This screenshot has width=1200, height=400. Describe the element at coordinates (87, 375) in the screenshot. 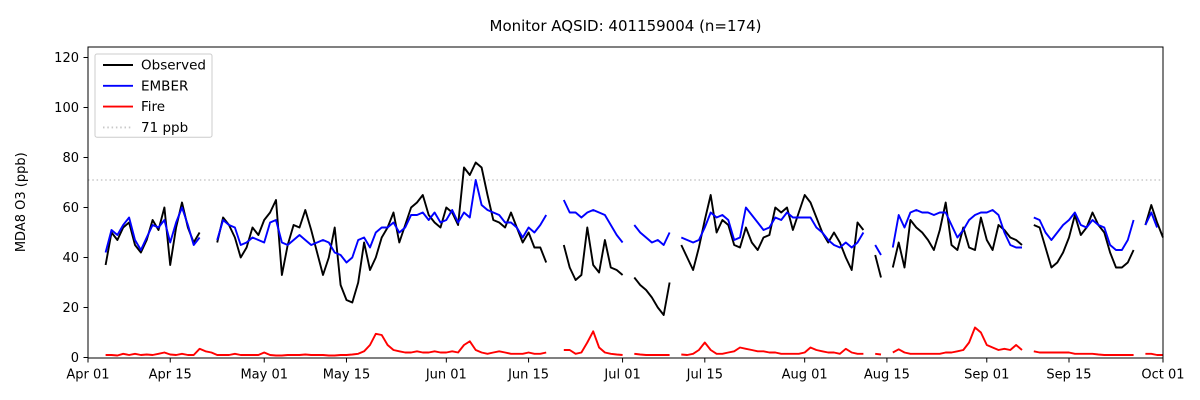

I see `x-tick-label: Apr 01` at that location.